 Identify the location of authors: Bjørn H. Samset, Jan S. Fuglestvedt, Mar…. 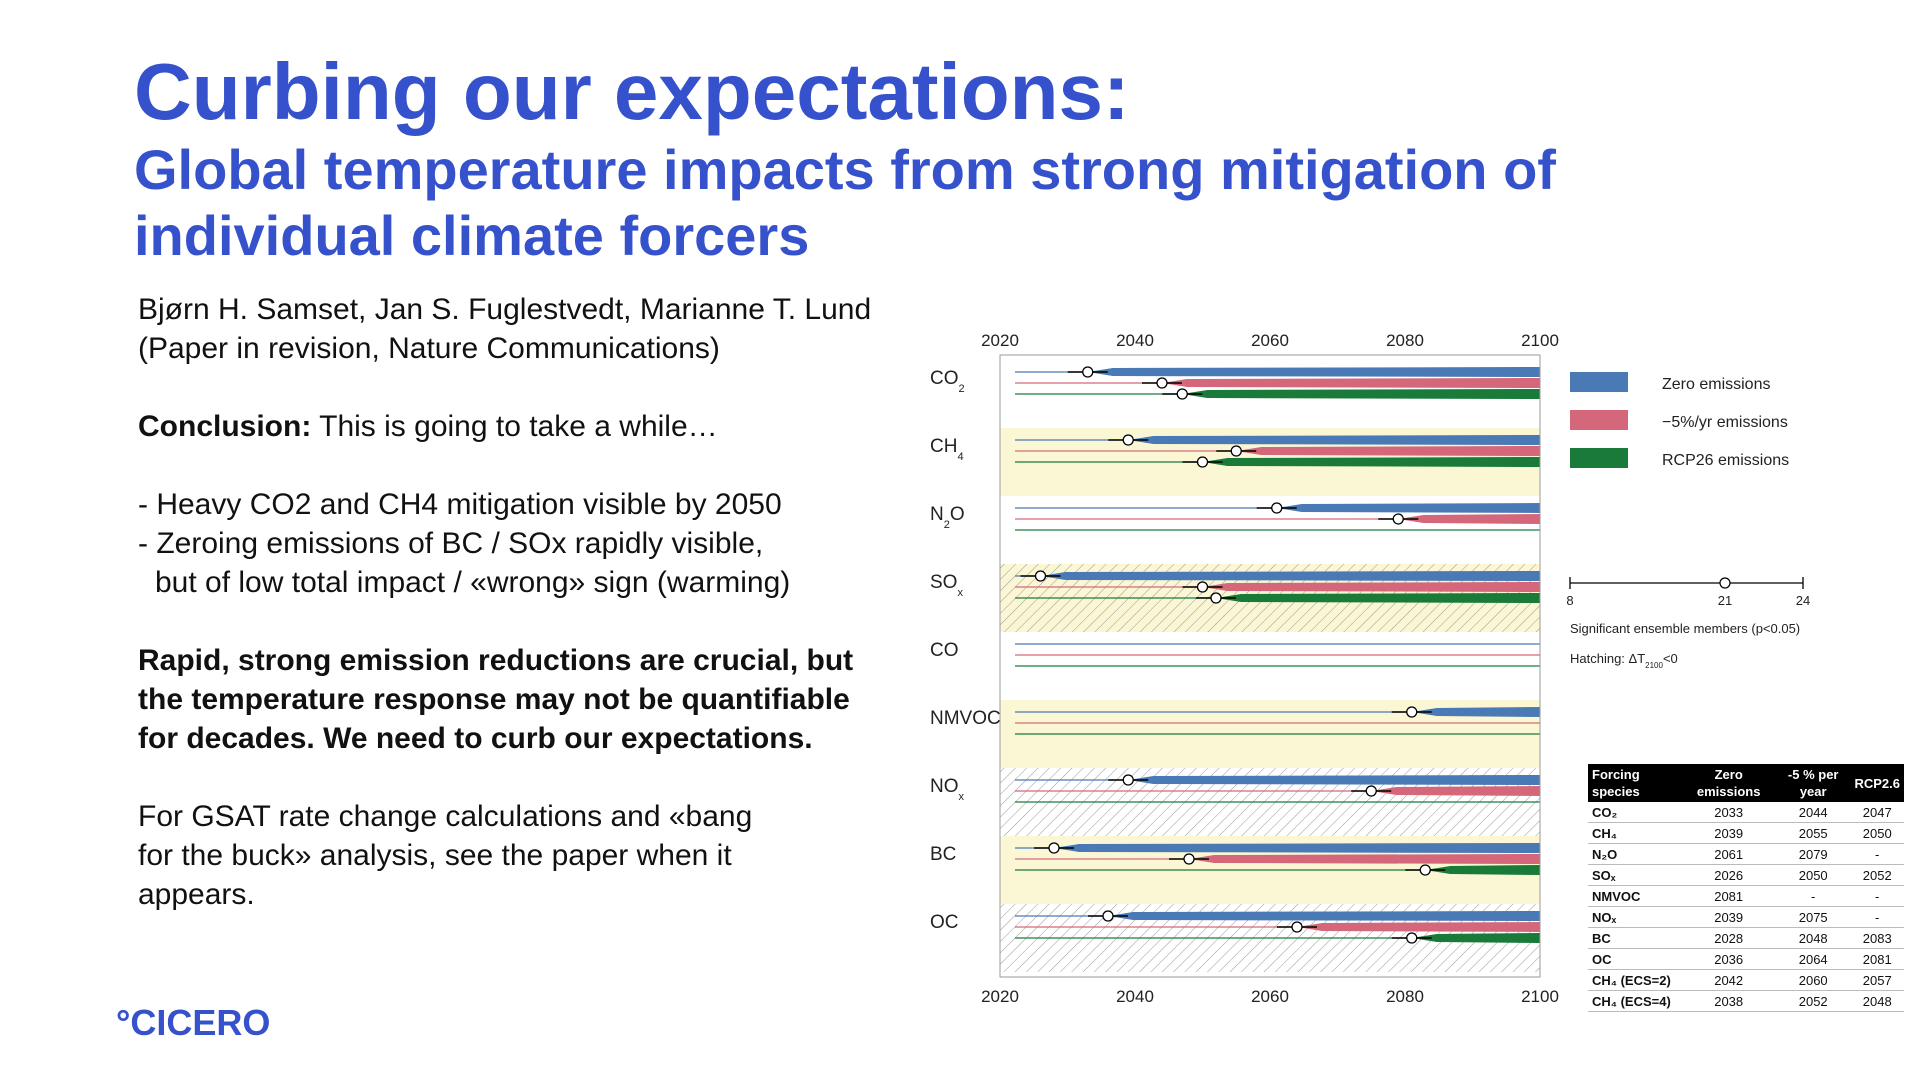
(505, 309).